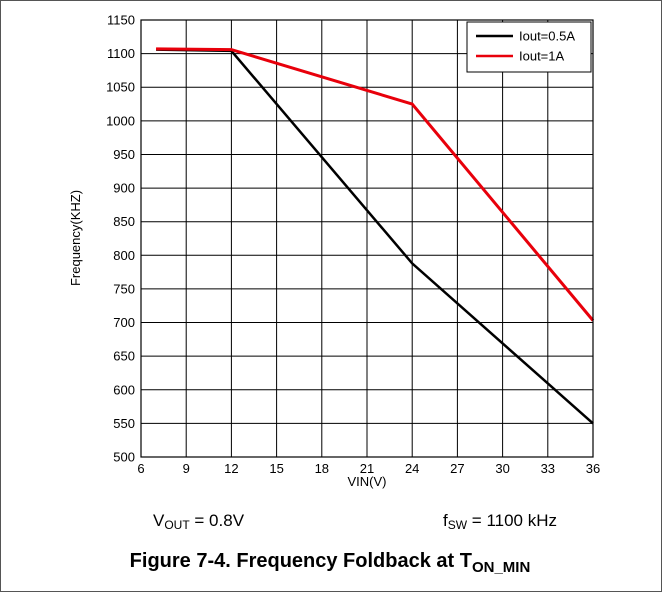 Image resolution: width=662 pixels, height=592 pixels. Describe the element at coordinates (124, 288) in the screenshot. I see `y-tick-label: 750` at that location.